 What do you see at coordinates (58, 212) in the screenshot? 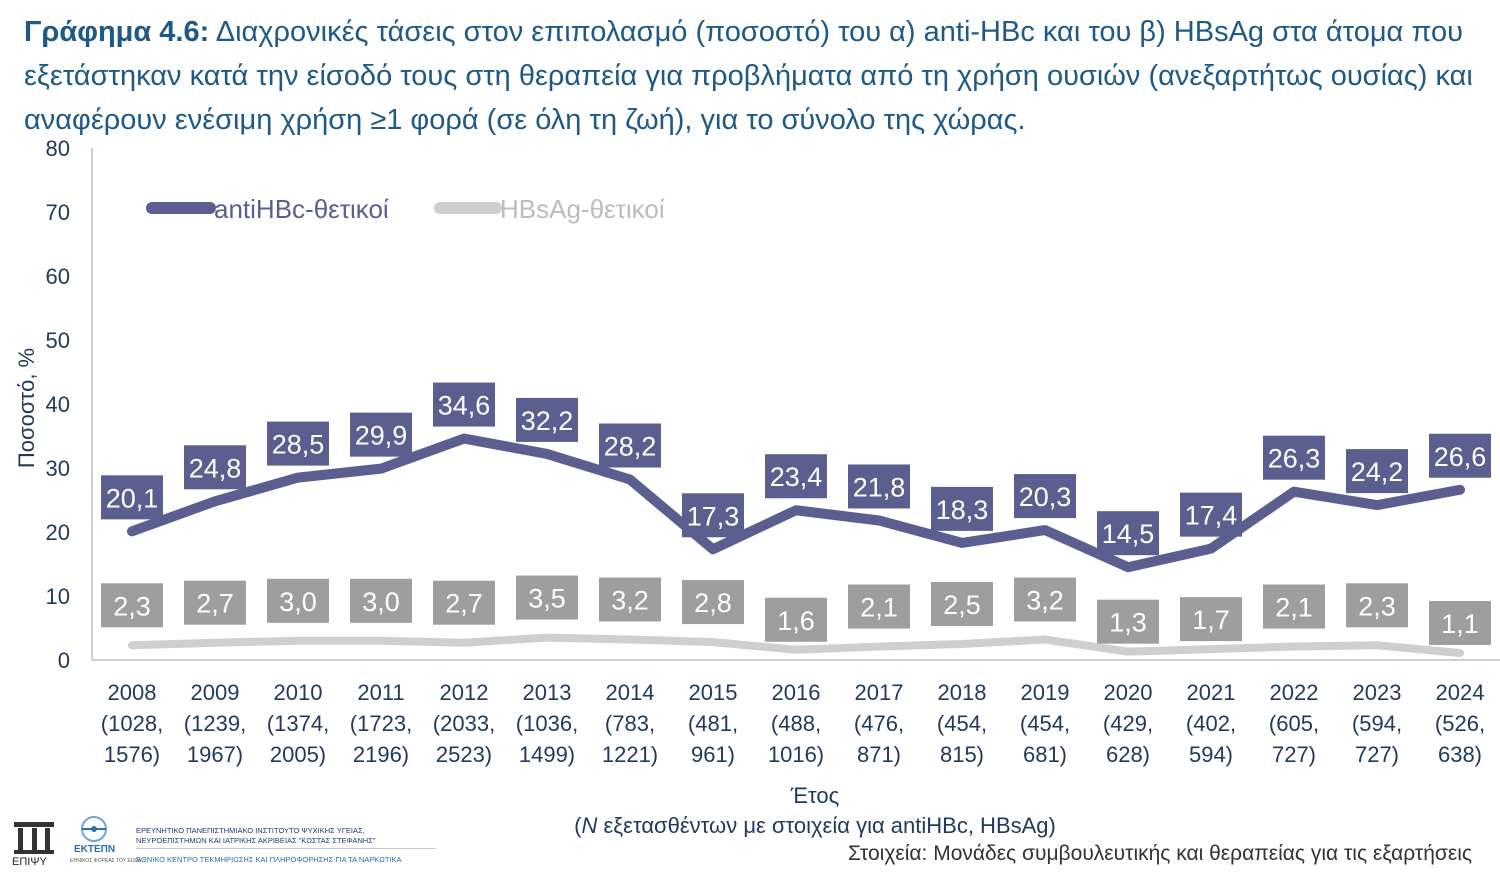
I see `y-tick-label: 70` at bounding box center [58, 212].